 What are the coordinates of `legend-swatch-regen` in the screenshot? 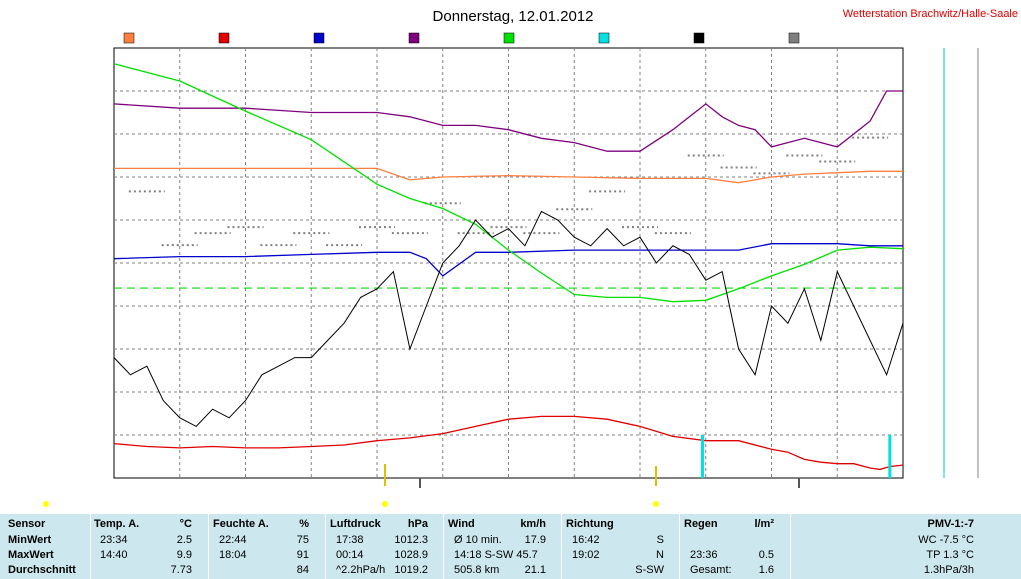 It's located at (604, 38).